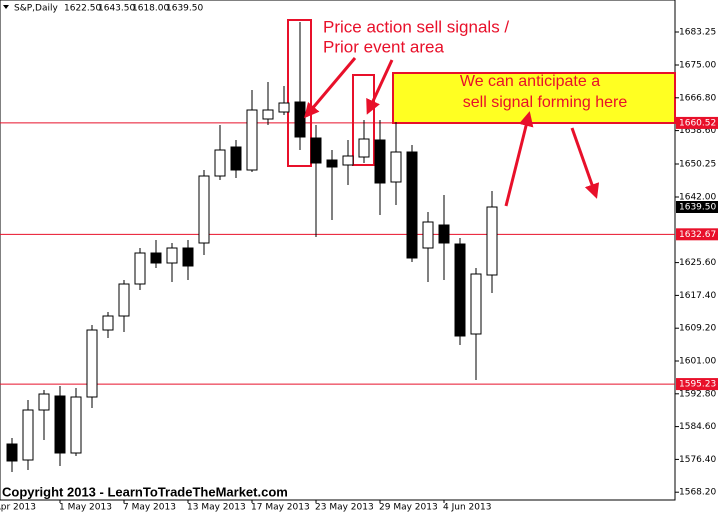  What do you see at coordinates (697, 33) in the screenshot?
I see `y-tick-label: 1683.25` at bounding box center [697, 33].